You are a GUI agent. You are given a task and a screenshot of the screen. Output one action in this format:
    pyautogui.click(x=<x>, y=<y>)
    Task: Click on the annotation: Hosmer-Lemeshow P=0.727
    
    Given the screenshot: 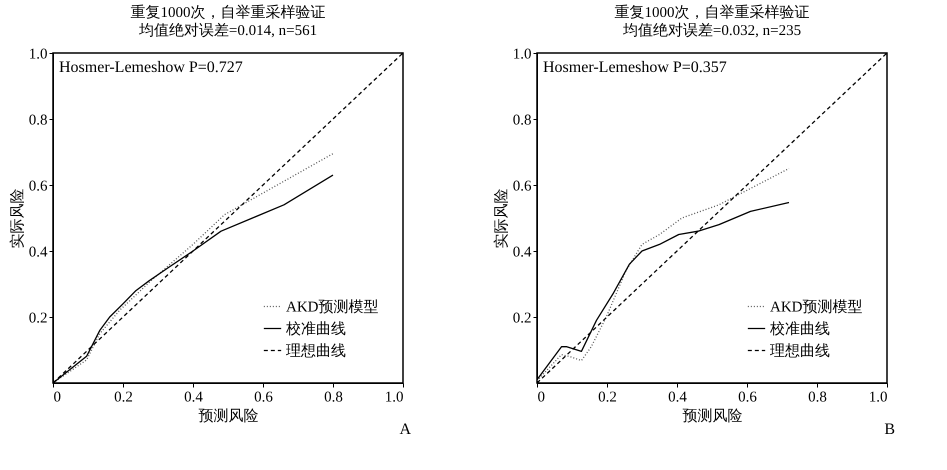 What is the action you would take?
    pyautogui.click(x=151, y=67)
    